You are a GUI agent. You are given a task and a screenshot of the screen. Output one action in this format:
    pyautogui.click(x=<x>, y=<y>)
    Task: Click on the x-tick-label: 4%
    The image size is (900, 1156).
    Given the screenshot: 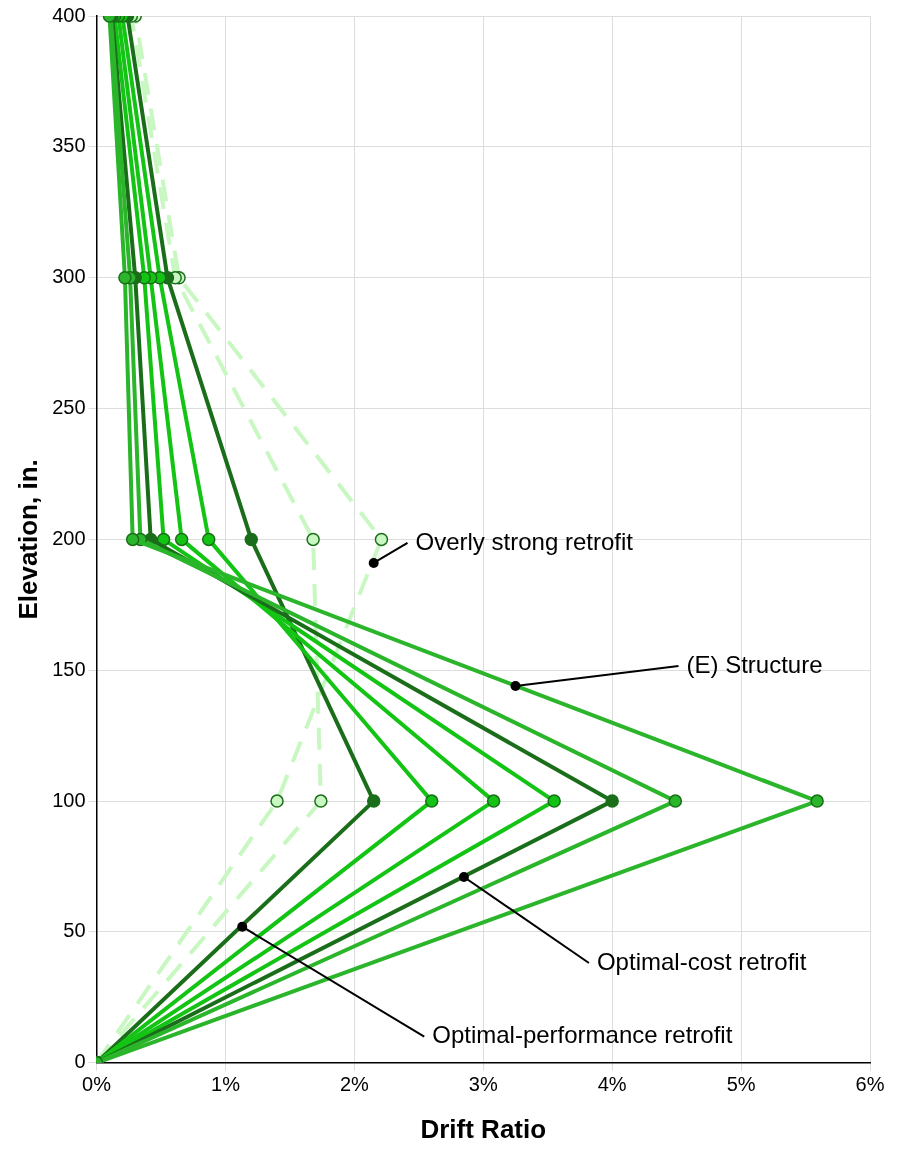 What is the action you would take?
    pyautogui.click(x=612, y=1084)
    